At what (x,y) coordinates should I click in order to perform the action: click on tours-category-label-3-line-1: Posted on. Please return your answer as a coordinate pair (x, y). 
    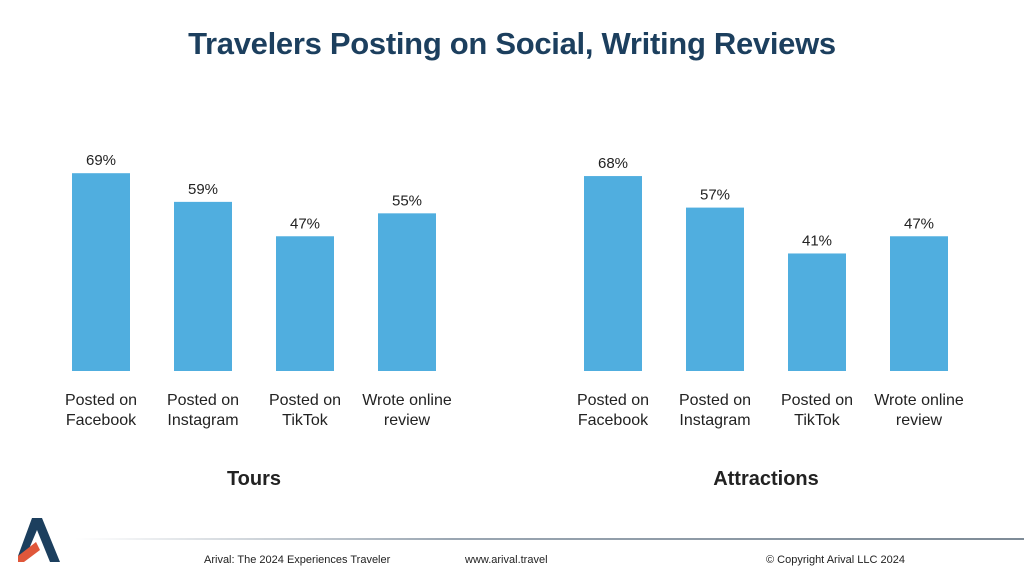
    Looking at the image, I should click on (305, 400).